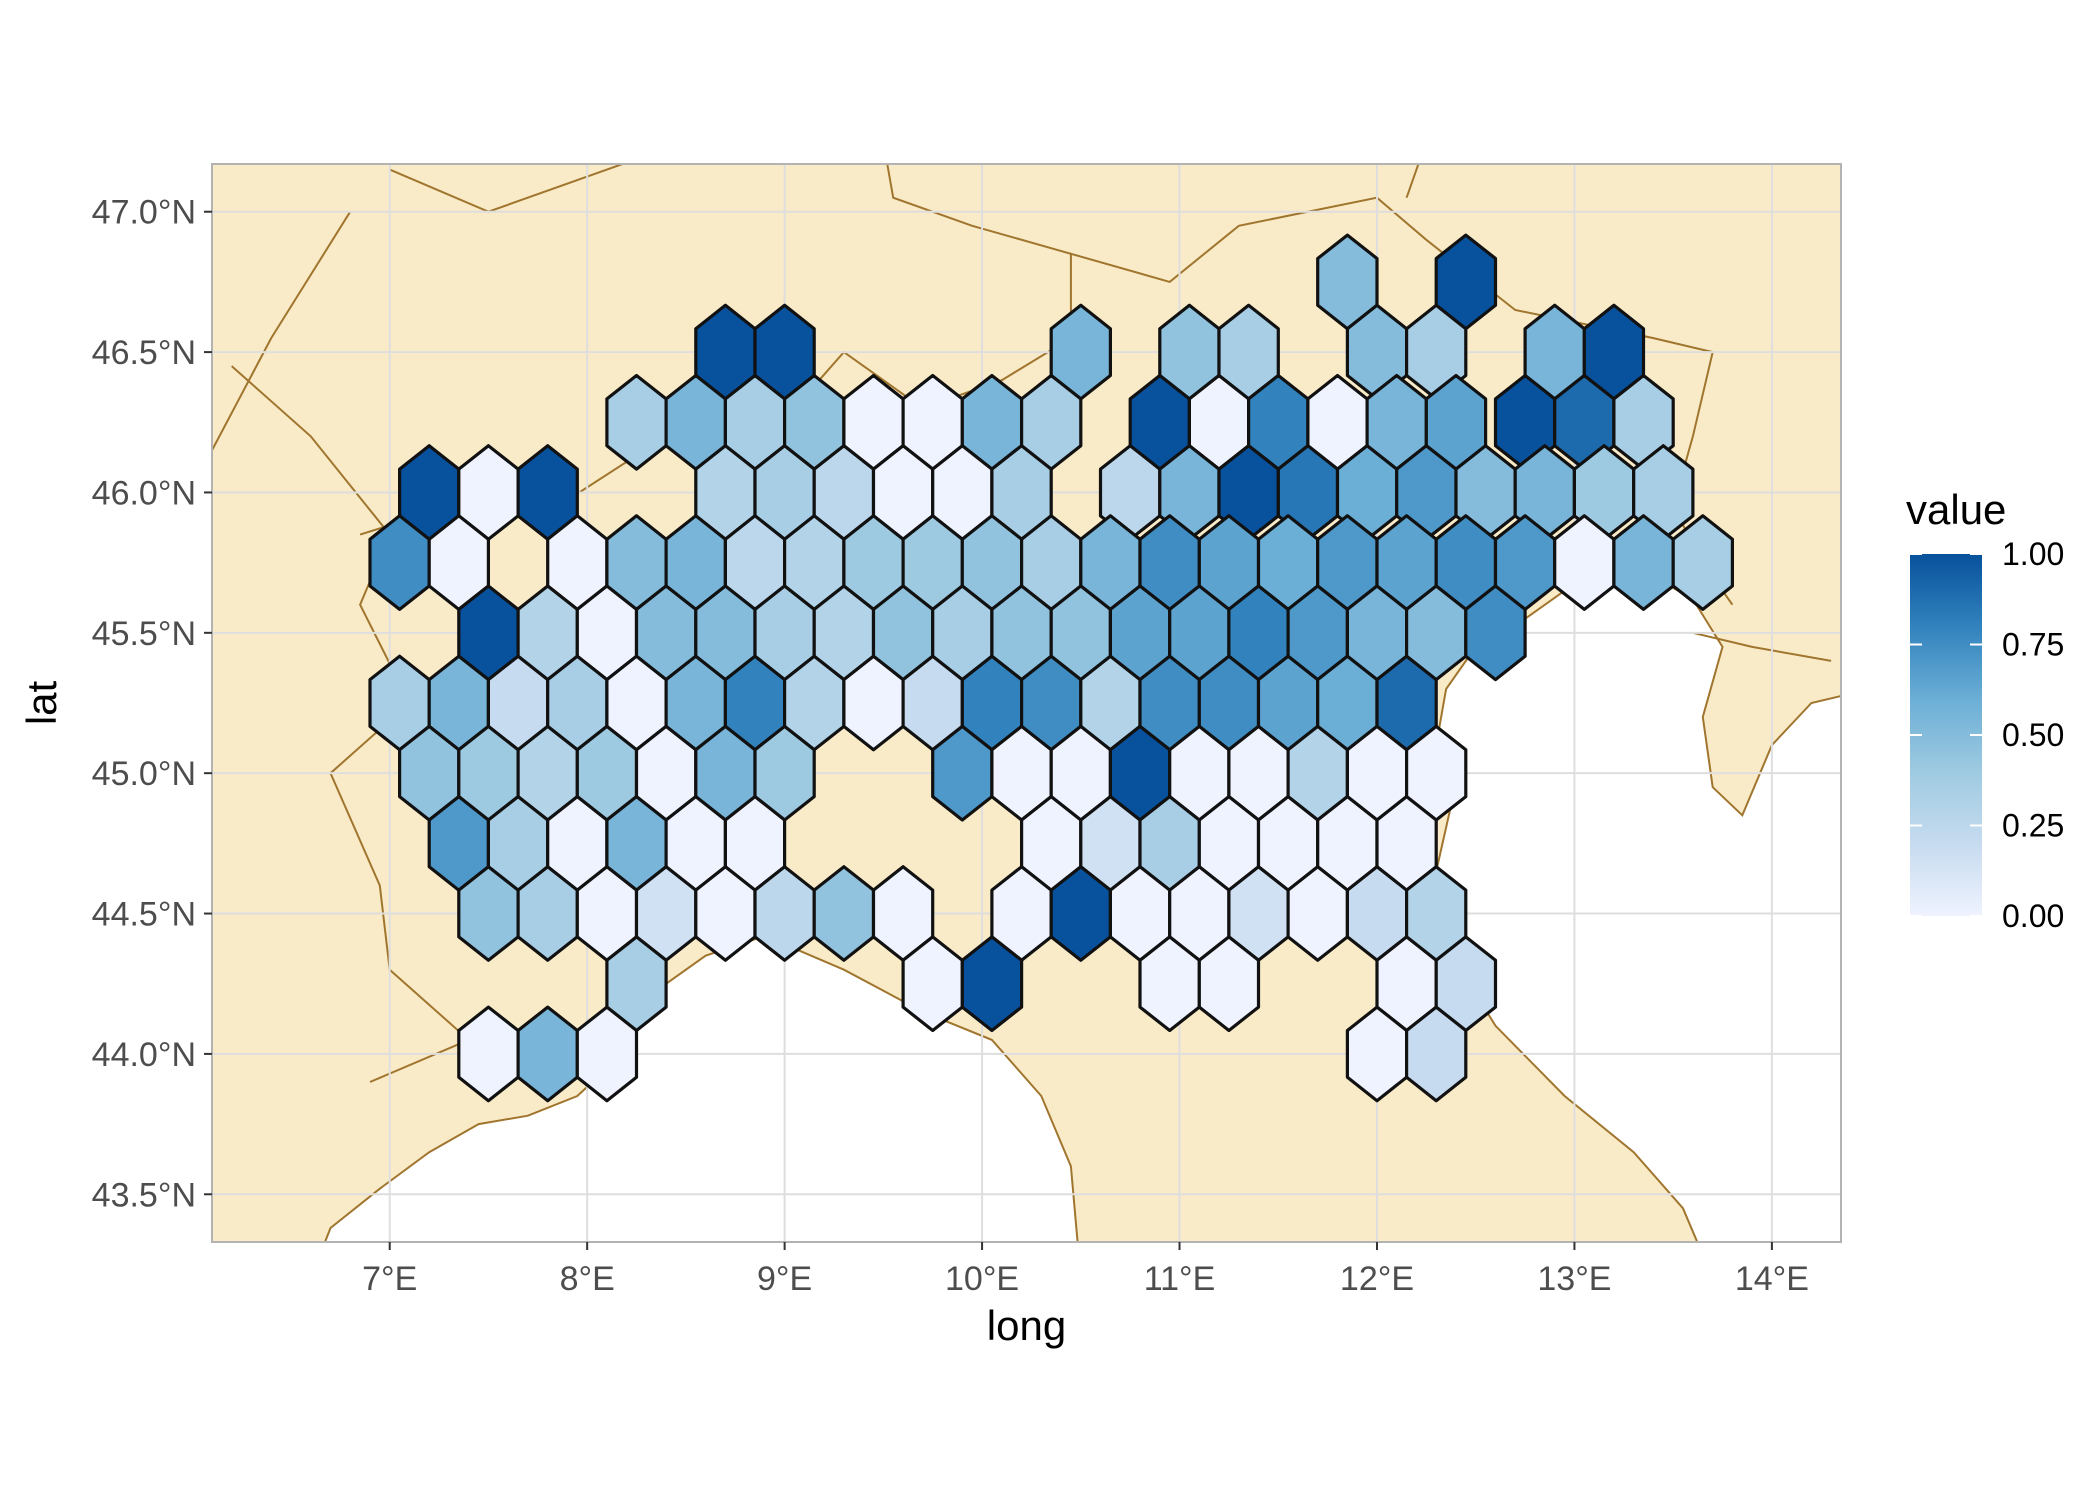 This screenshot has width=2100, height=1505. I want to click on legend-label-4: 0.00, so click(2033, 916).